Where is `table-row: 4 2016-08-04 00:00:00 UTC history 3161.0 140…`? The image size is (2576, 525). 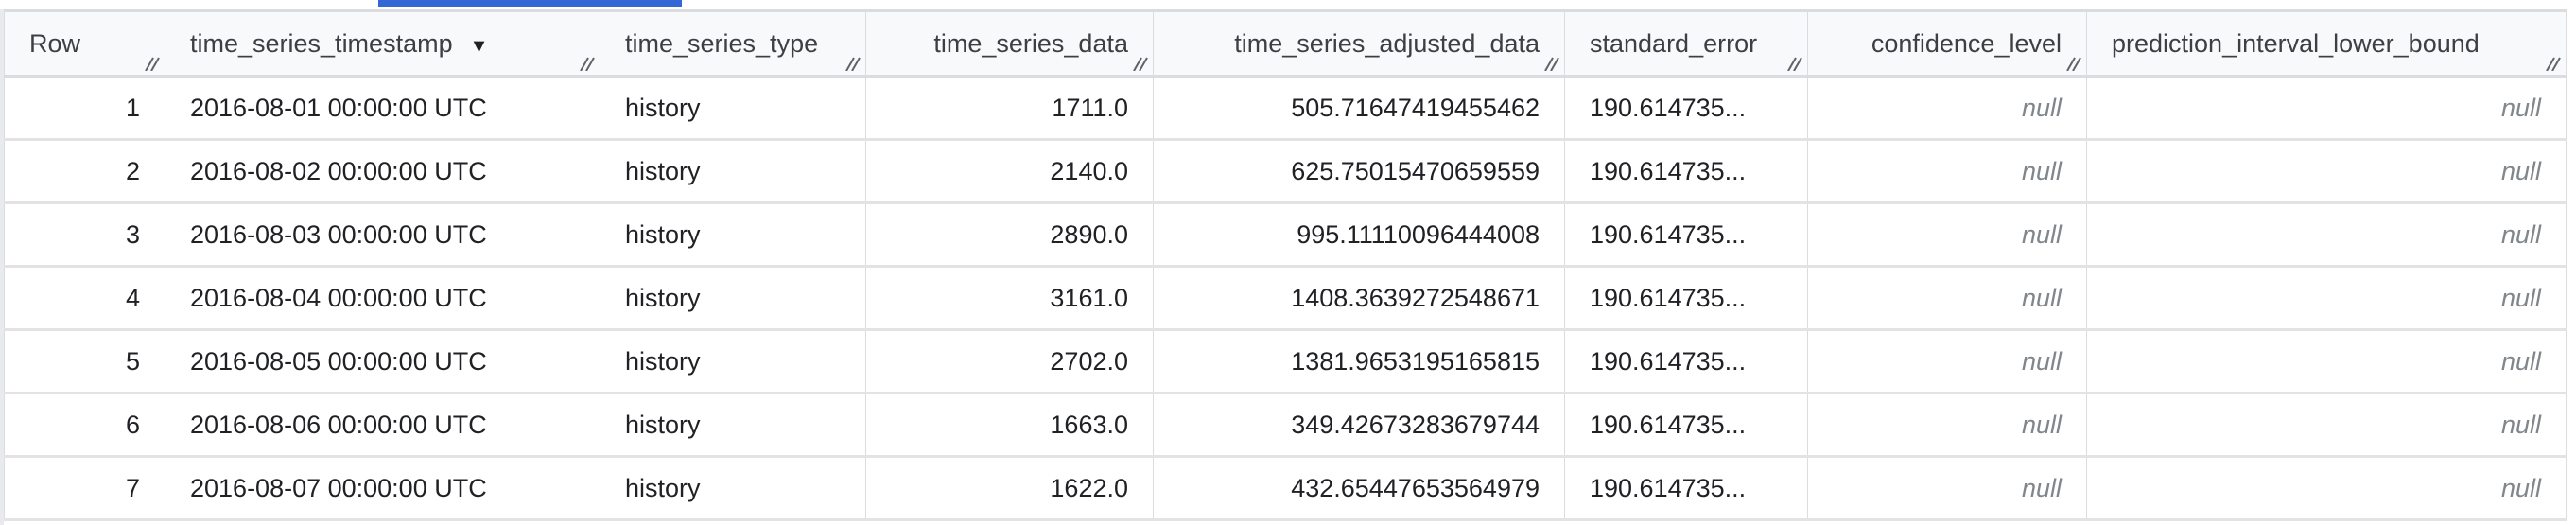
table-row: 4 2016-08-04 00:00:00 UTC history 3161.0 140… is located at coordinates (1285, 298).